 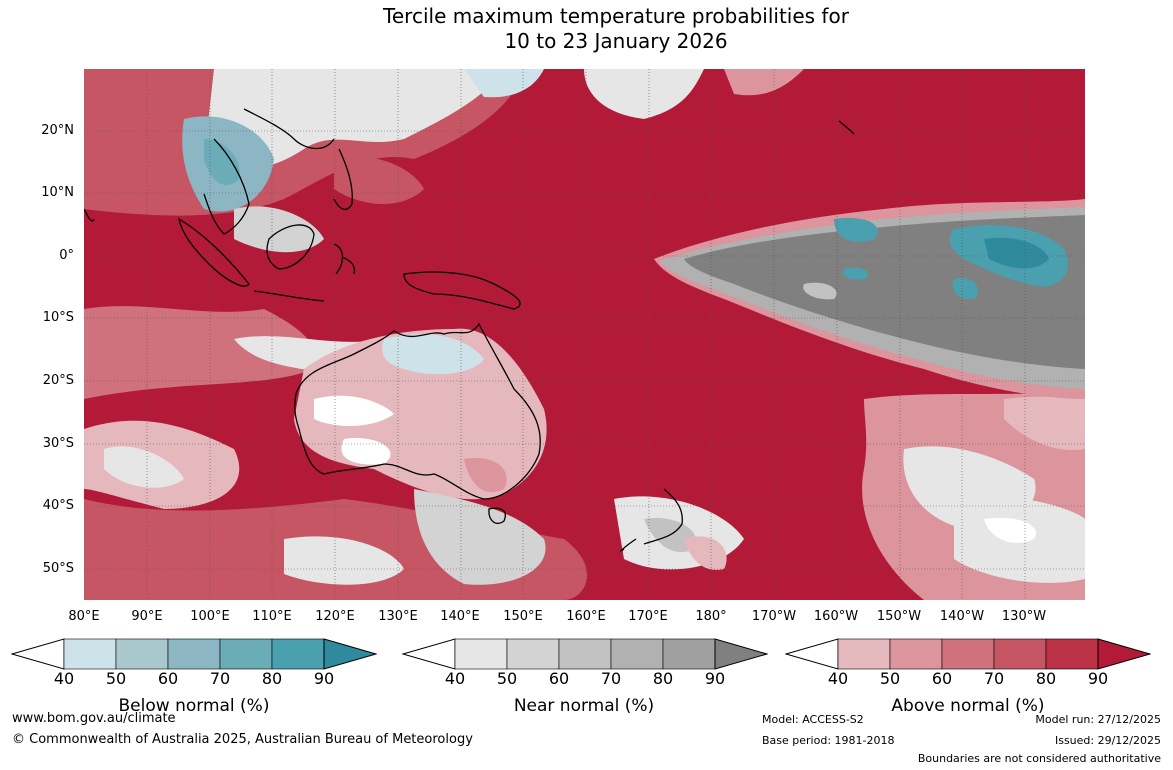 I want to click on lon-label-140w: 140°W, so click(x=962, y=616).